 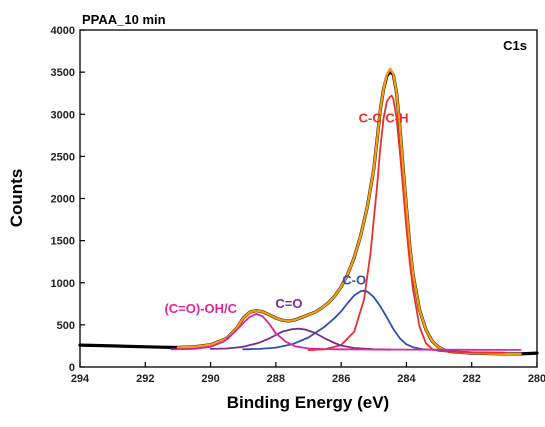 I want to click on x-tick-label: 284, so click(x=406, y=379).